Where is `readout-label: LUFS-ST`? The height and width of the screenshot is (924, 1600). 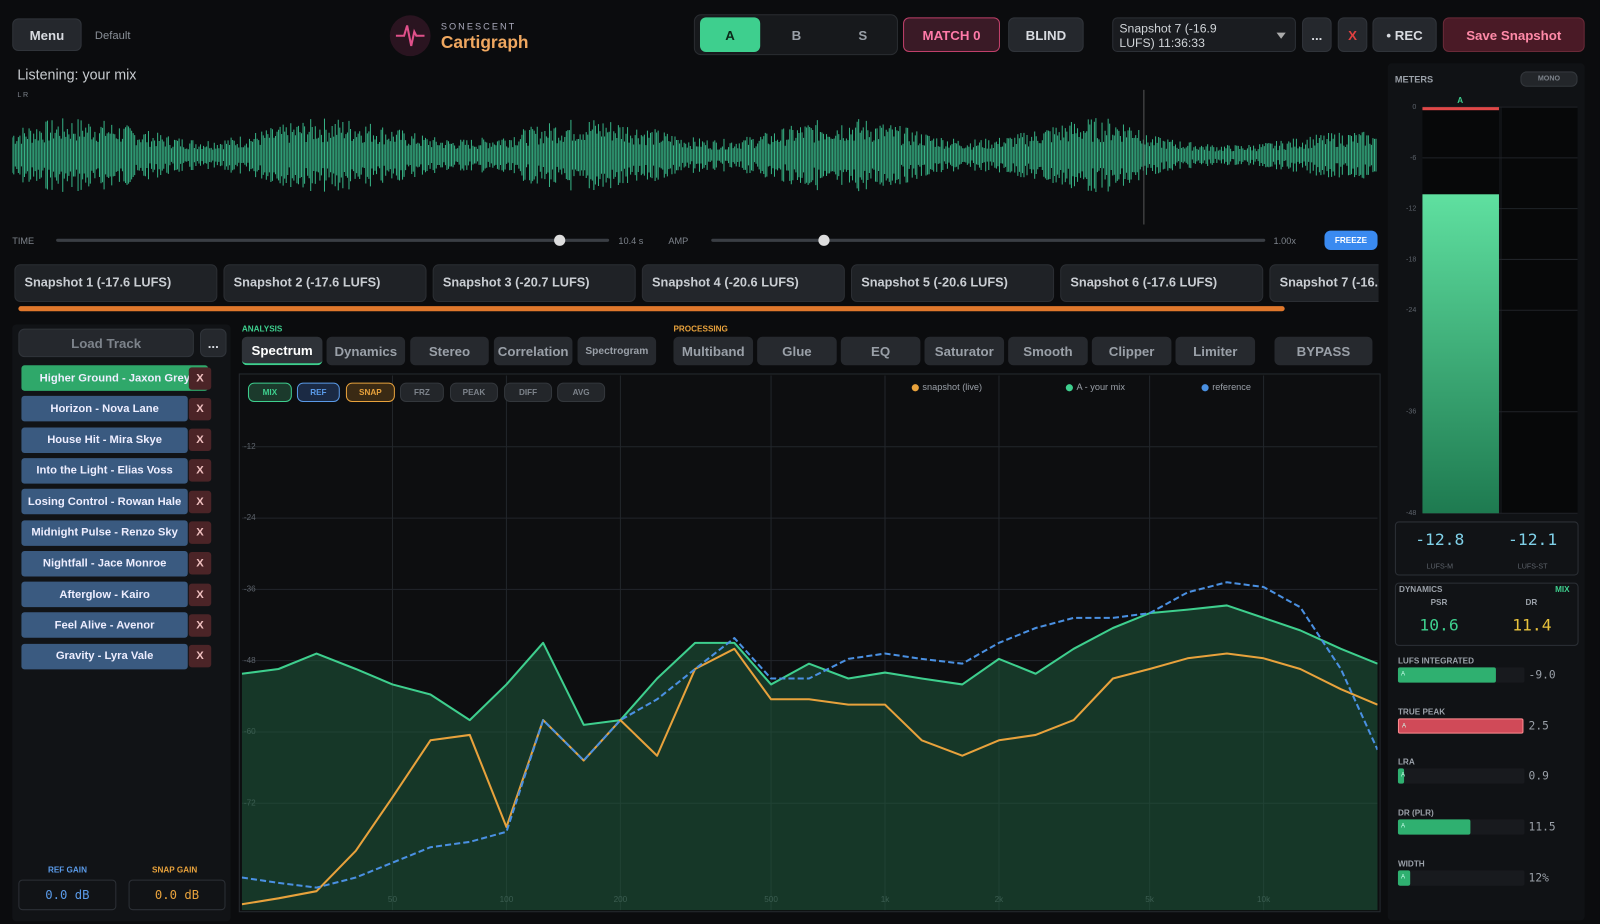
readout-label: LUFS-ST is located at coordinates (1532, 567).